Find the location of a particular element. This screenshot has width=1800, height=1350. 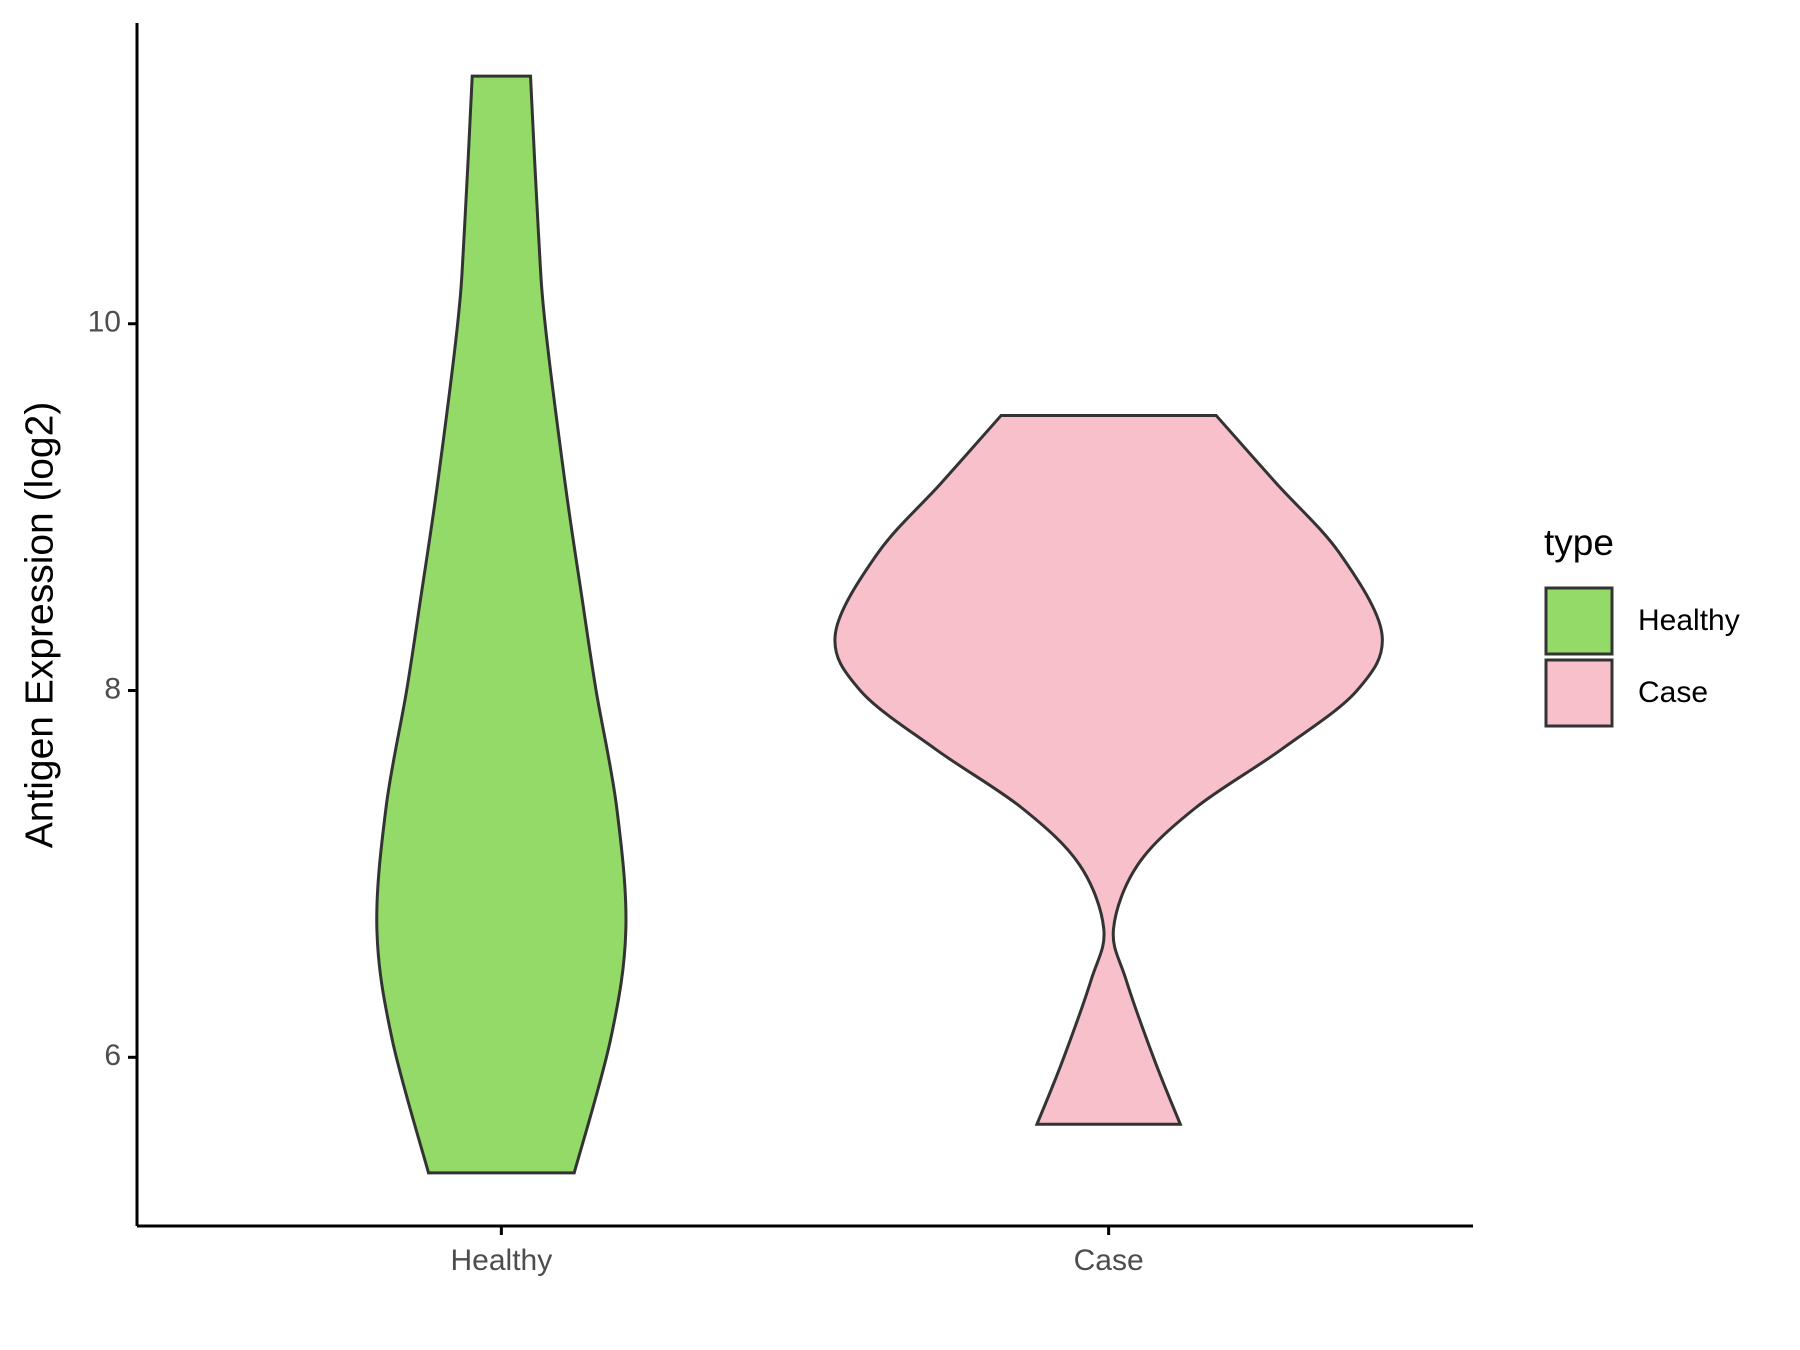

y-tick-label: 8 is located at coordinates (112, 688).